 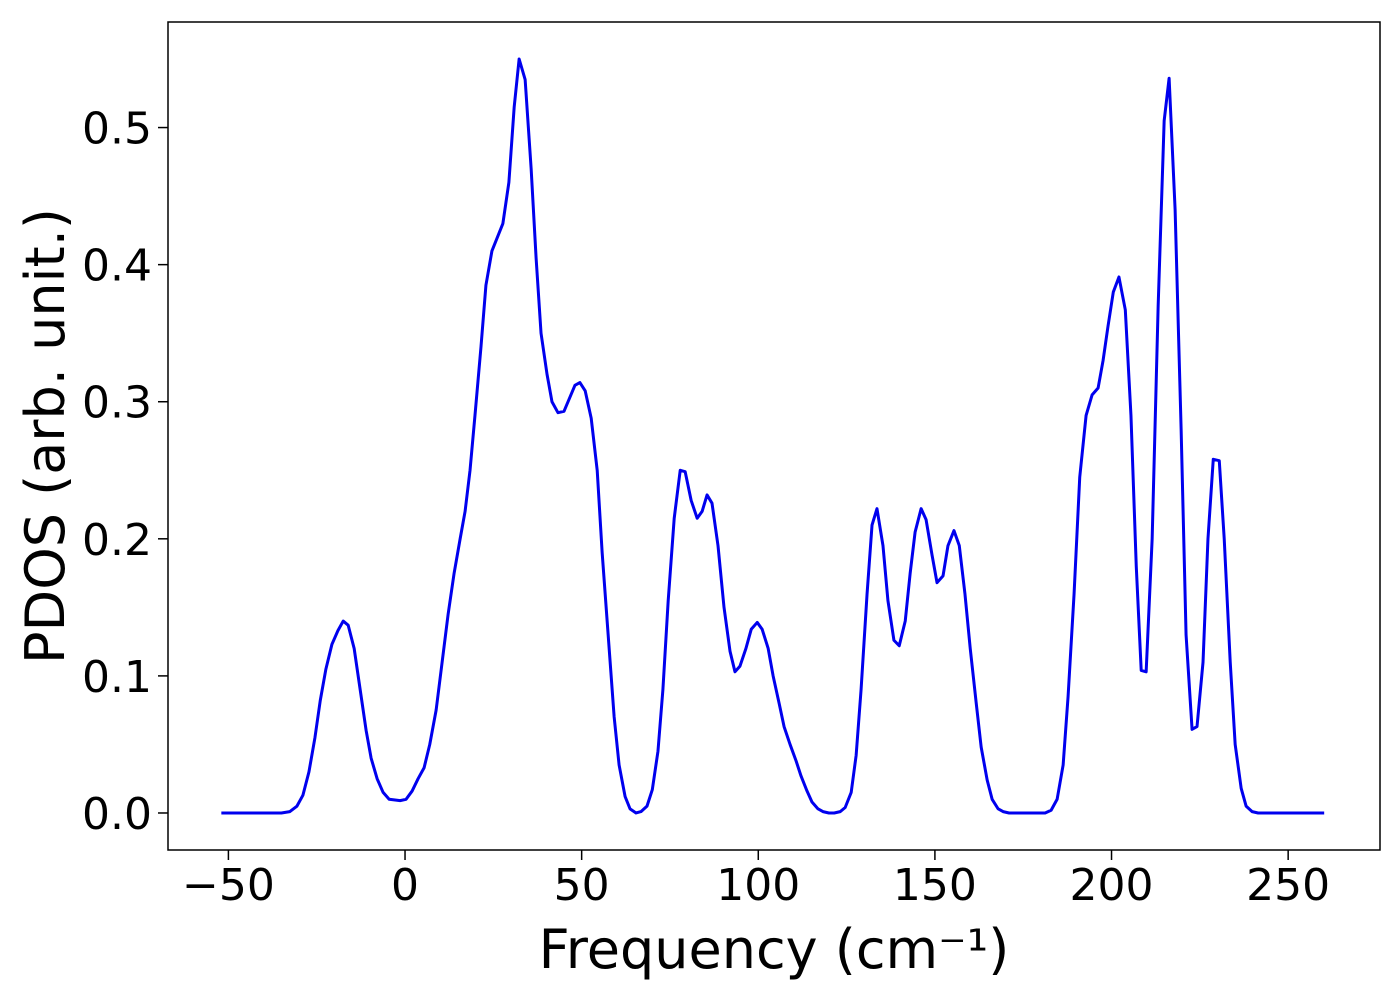 What do you see at coordinates (1112, 885) in the screenshot?
I see `x-tick-label: 200` at bounding box center [1112, 885].